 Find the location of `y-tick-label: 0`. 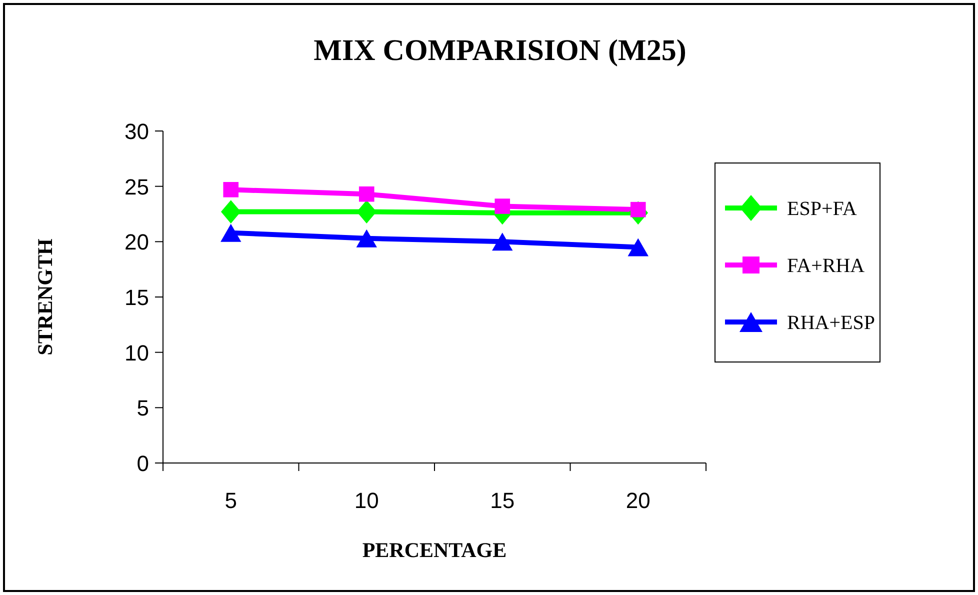

y-tick-label: 0 is located at coordinates (142, 463).